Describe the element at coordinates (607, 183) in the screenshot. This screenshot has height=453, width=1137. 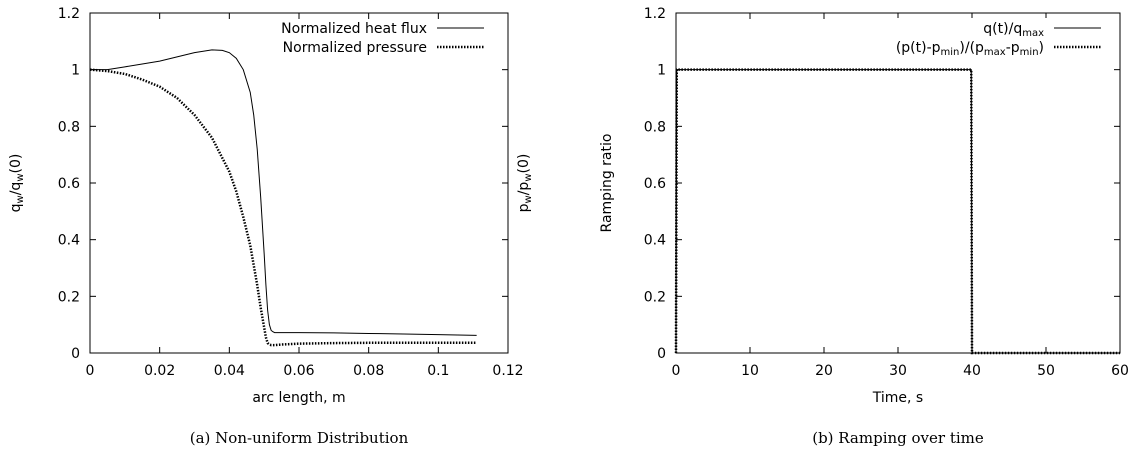
I see `panel-b-y-axis-label: Ramping ratio` at that location.